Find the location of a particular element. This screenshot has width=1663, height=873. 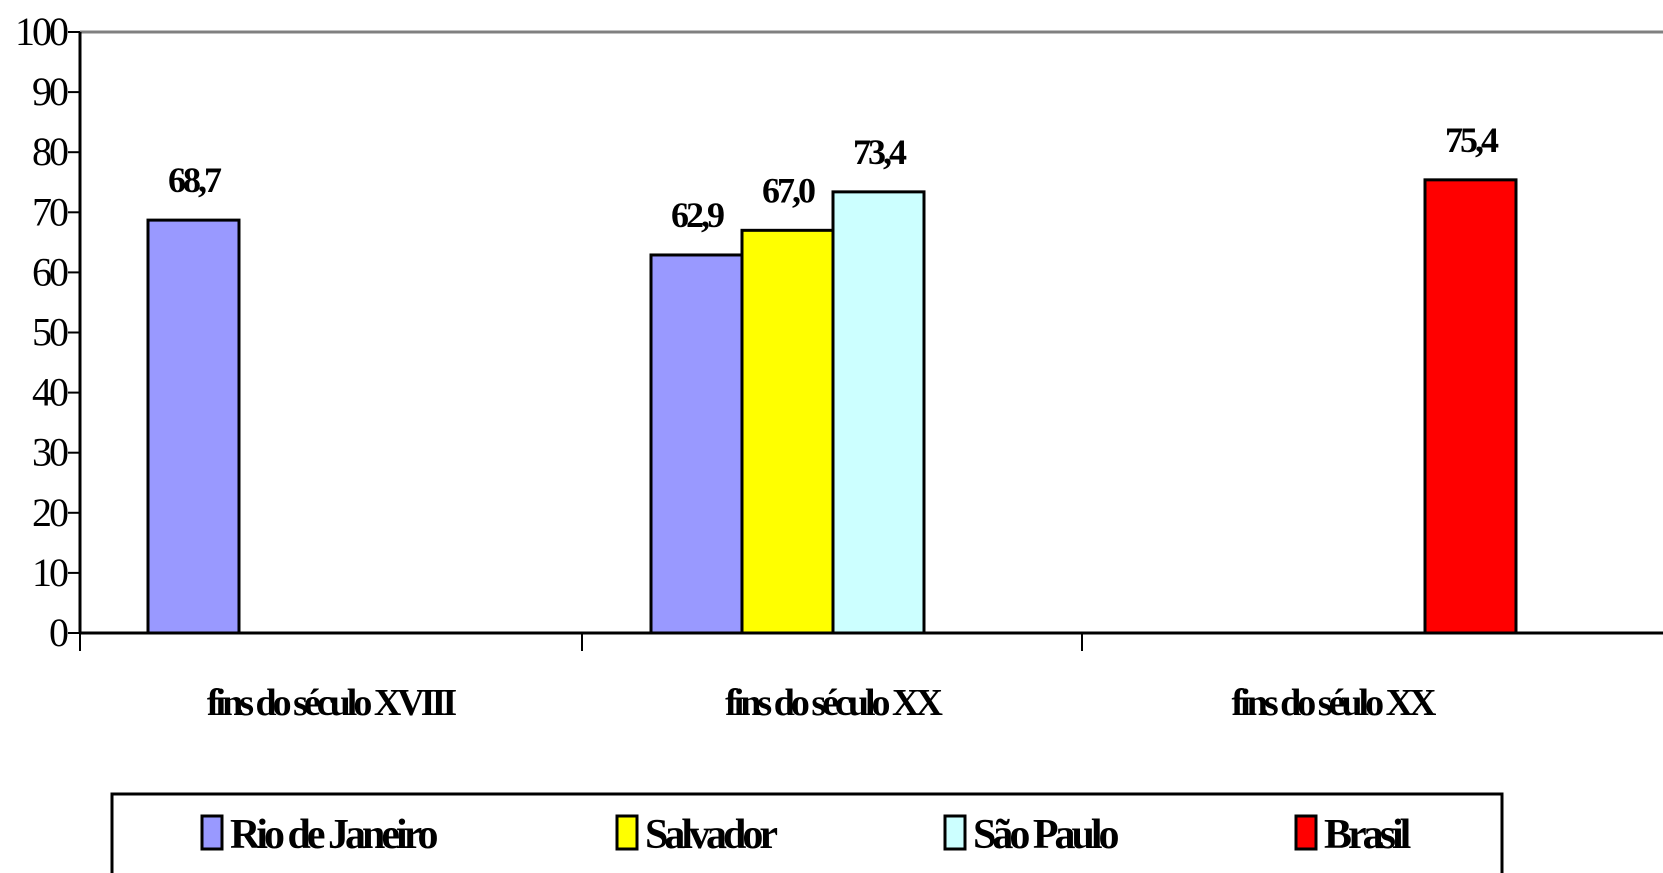

data-label: 67,0 is located at coordinates (788, 190).